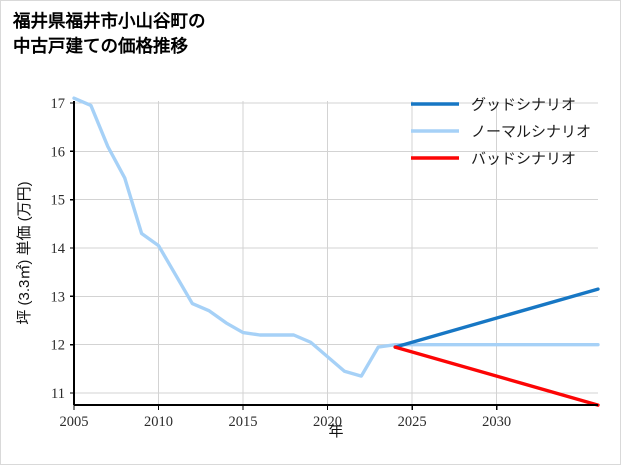 This screenshot has height=465, width=621. Describe the element at coordinates (109, 34) in the screenshot. I see `page-title: 福井県福井市小山谷町の 中古戸建ての価格推移` at that location.